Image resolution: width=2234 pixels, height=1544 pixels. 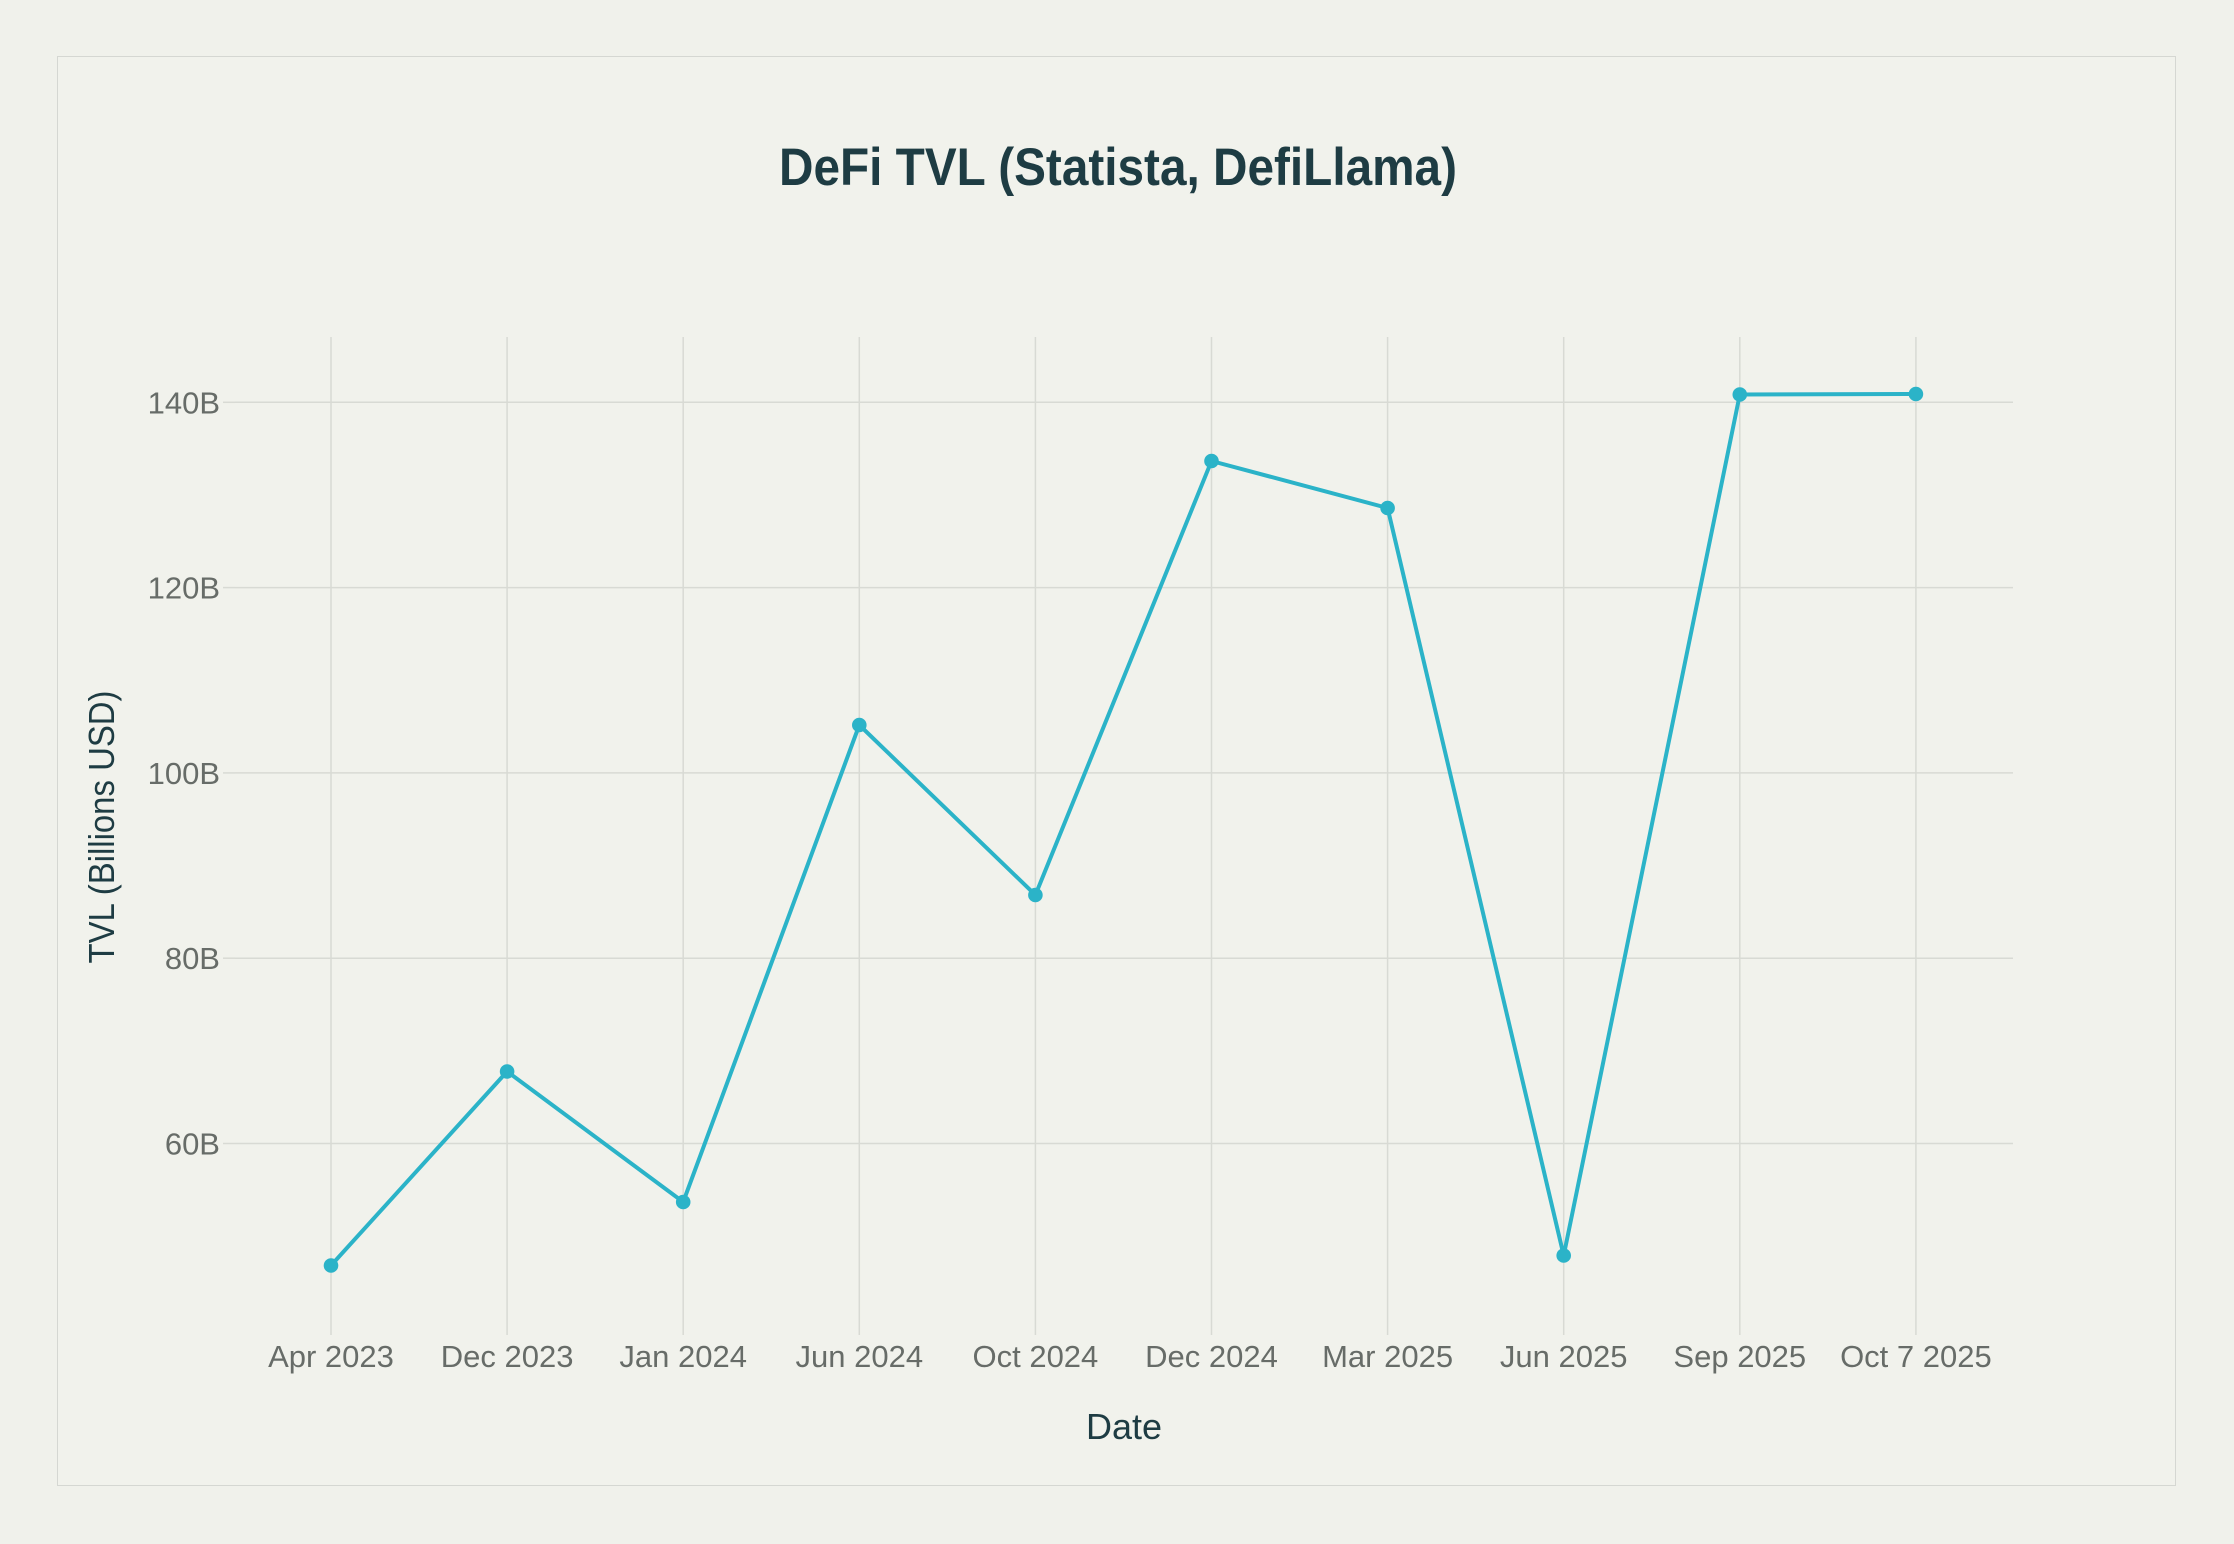 I want to click on svg-text: 100B, so click(x=184, y=773).